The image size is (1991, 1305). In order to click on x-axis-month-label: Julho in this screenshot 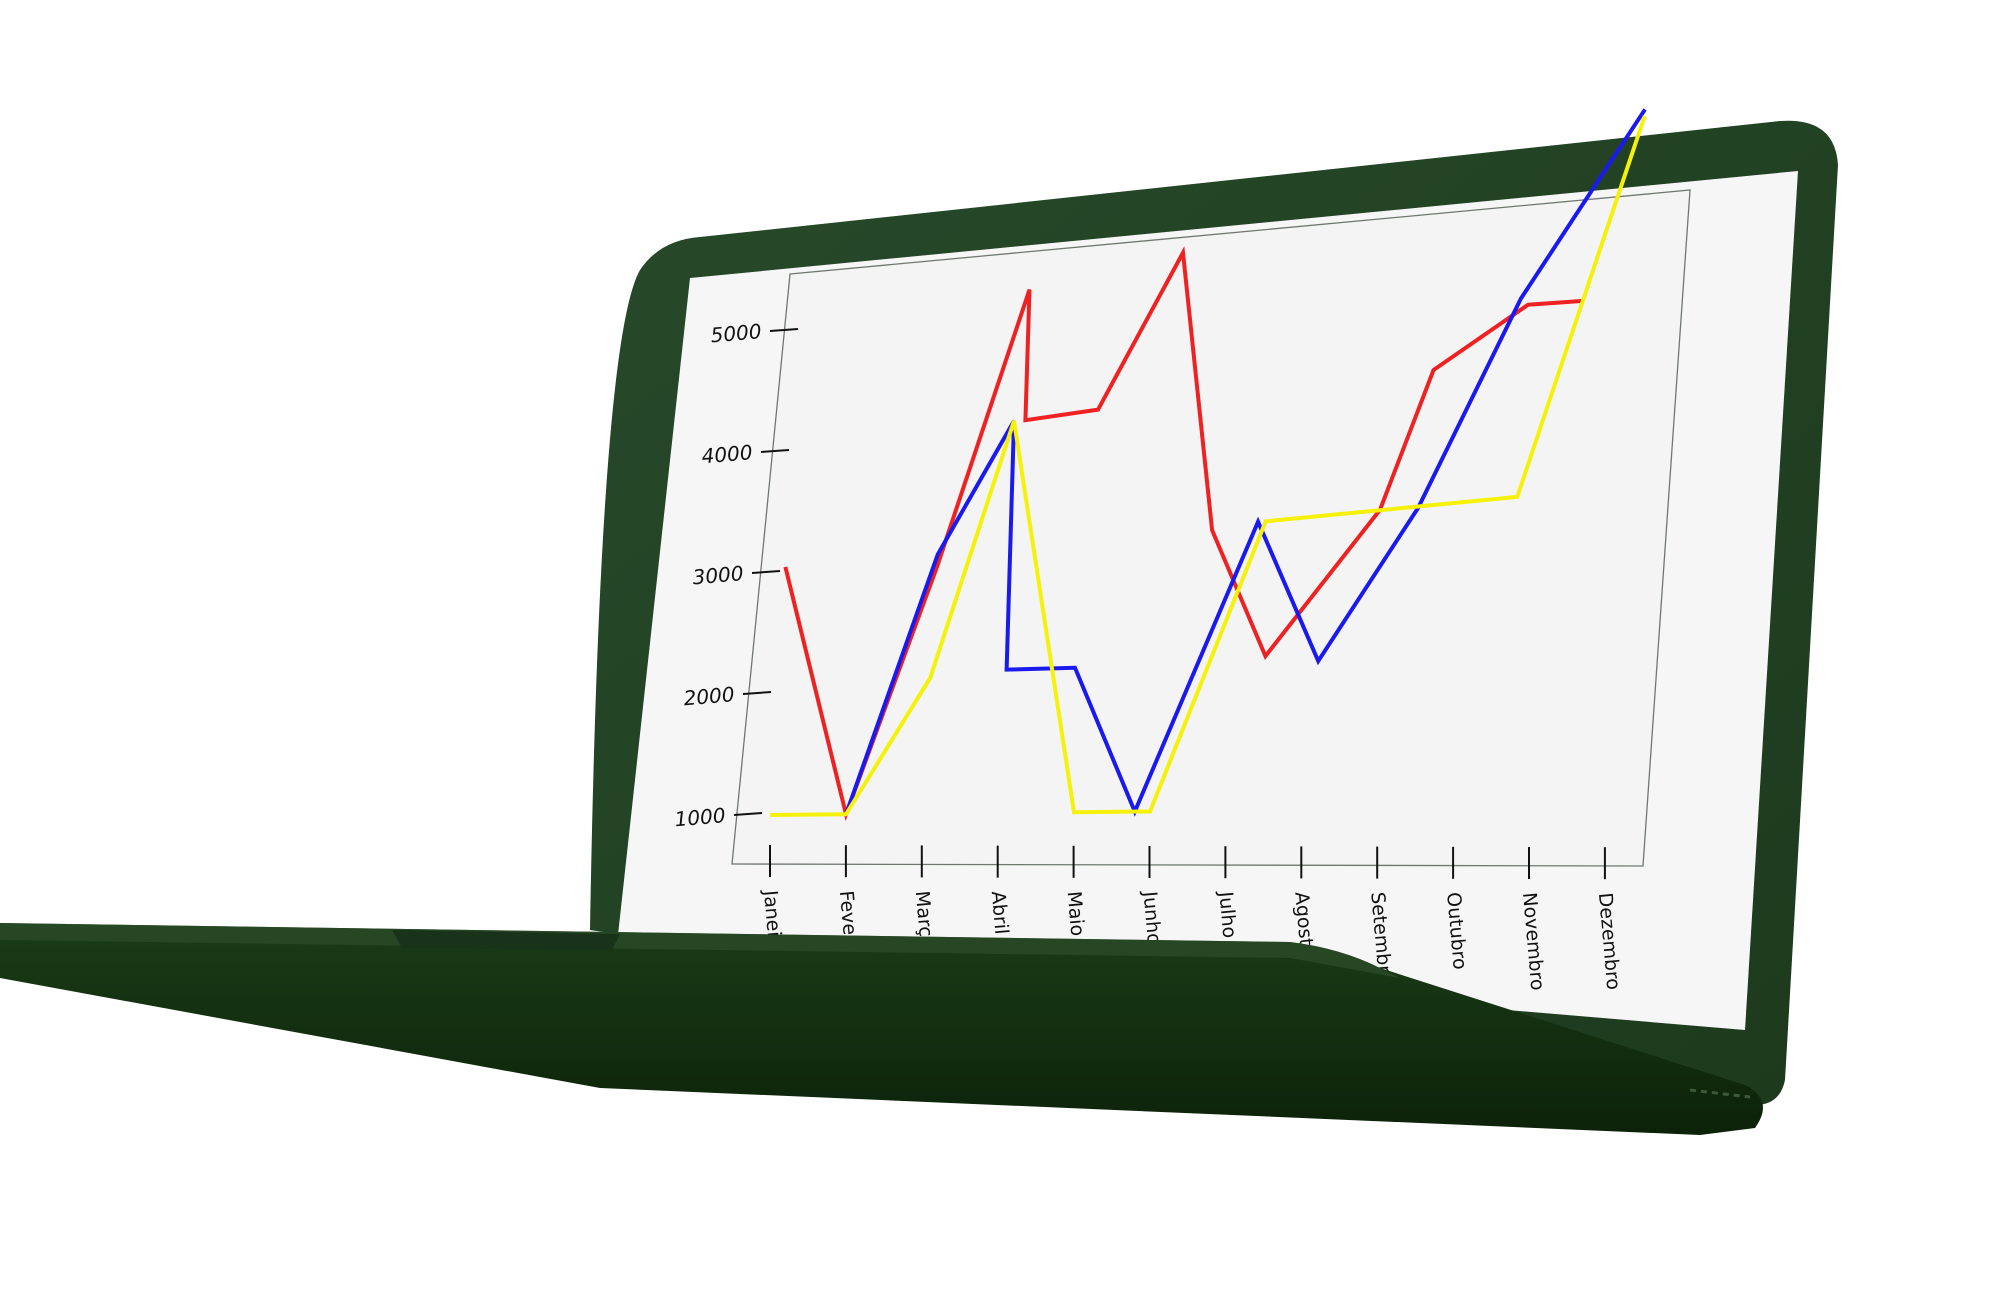, I will do `click(1227, 914)`.